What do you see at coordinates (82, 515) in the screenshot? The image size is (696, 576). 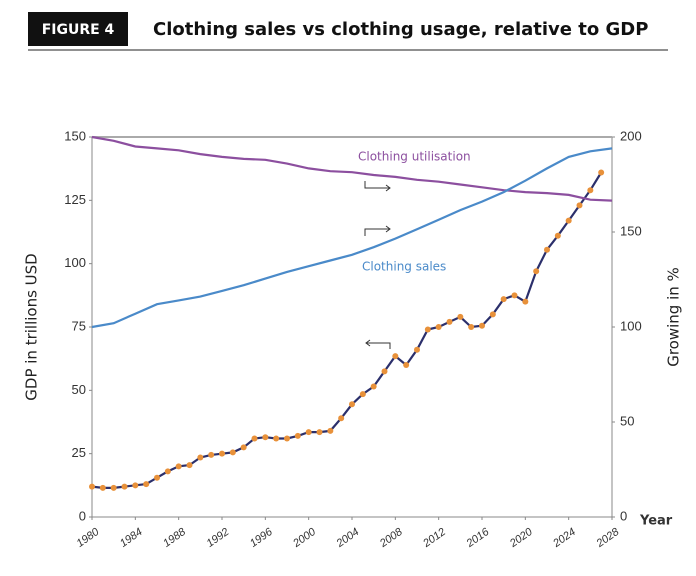 I see `y-tick-label: 0` at bounding box center [82, 515].